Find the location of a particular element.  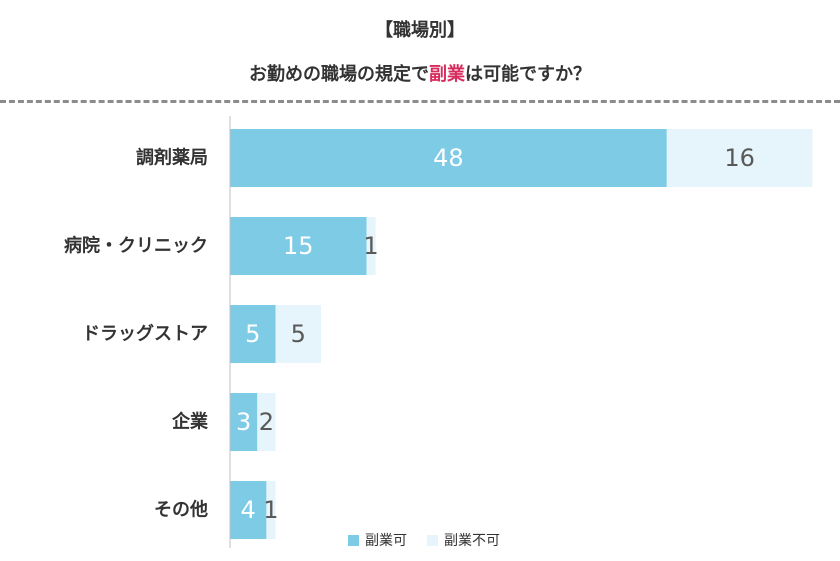

chart-title: 【職場別】 is located at coordinates (420, 30).